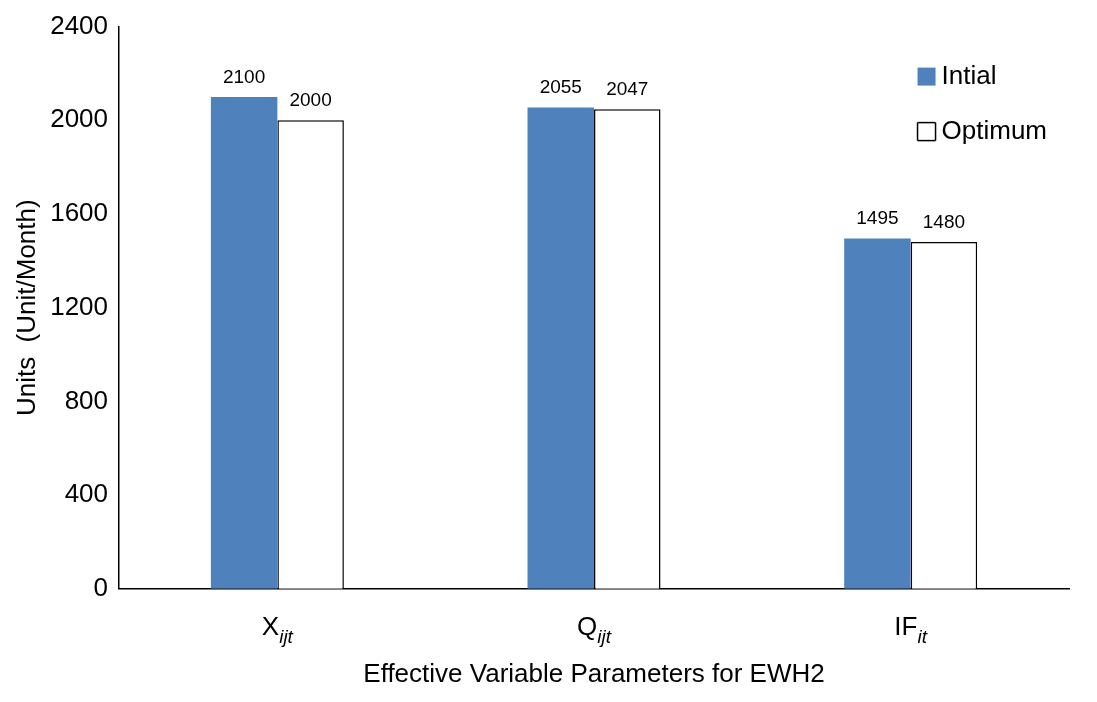 This screenshot has height=702, width=1097. I want to click on data-label: 2000, so click(310, 100).